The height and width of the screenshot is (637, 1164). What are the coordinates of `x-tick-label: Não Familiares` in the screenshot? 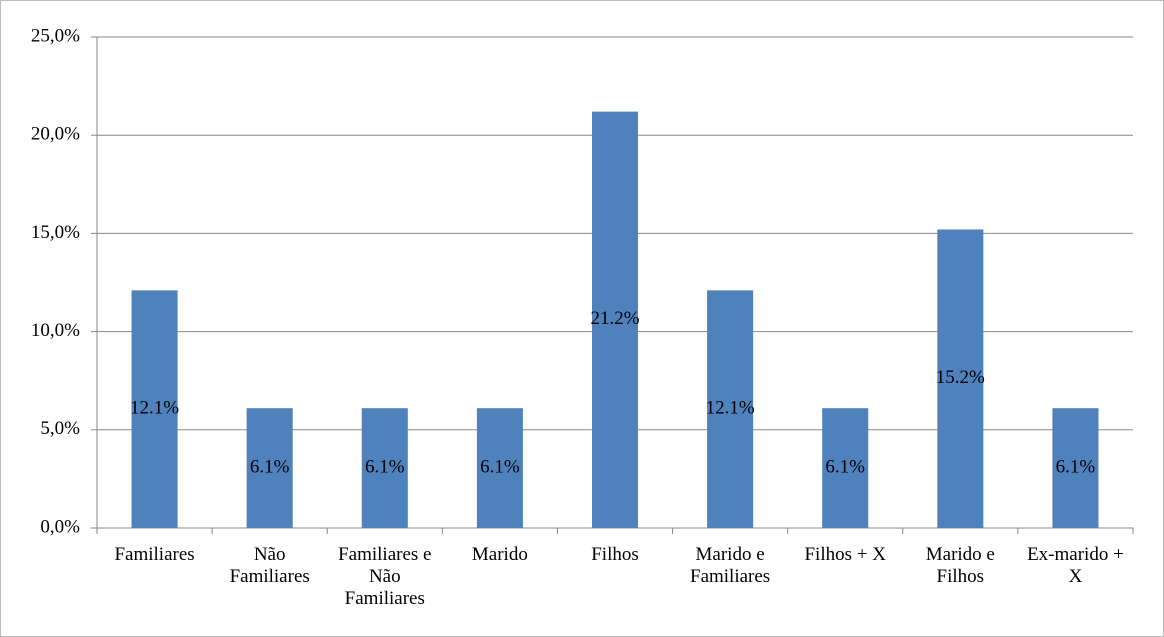 It's located at (269, 565).